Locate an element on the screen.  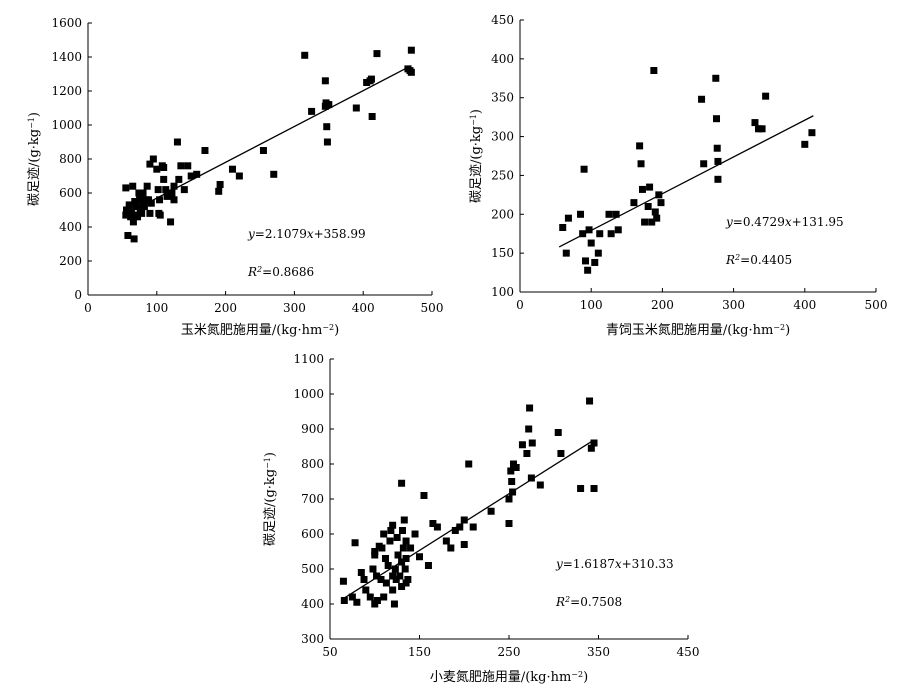
r-squared-label: R2=0.7508 is located at coordinates (588, 602).